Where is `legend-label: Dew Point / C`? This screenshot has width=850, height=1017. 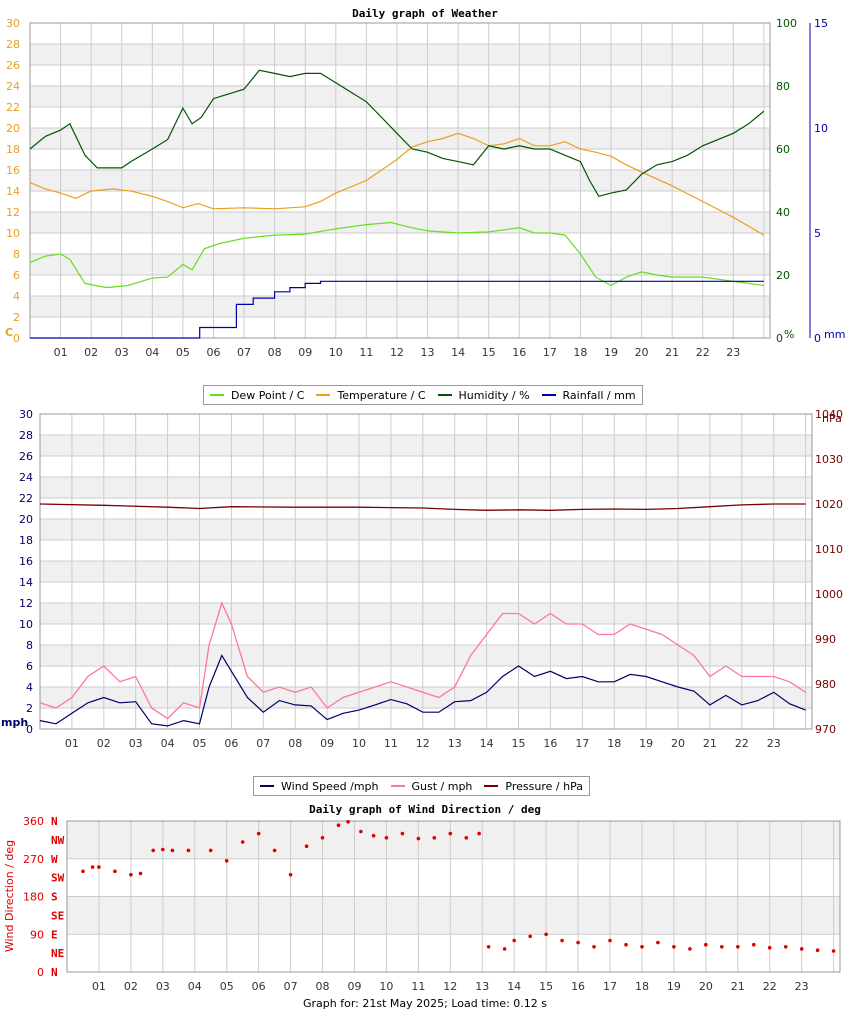
legend-label: Dew Point / C is located at coordinates (268, 395).